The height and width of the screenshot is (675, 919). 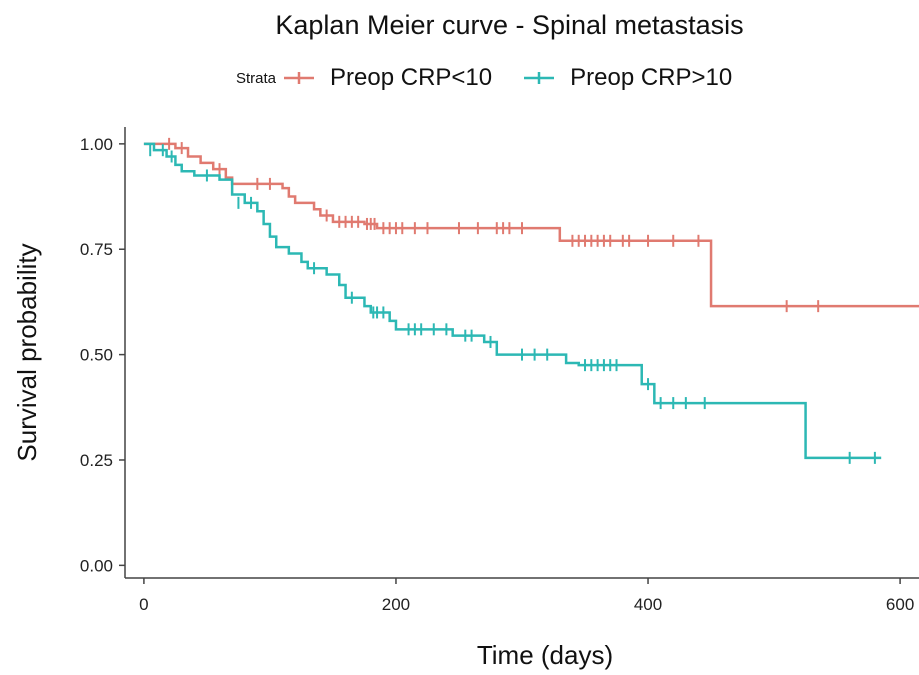 What do you see at coordinates (411, 77) in the screenshot?
I see `legend-label-crp-low: Preop CRP<10` at bounding box center [411, 77].